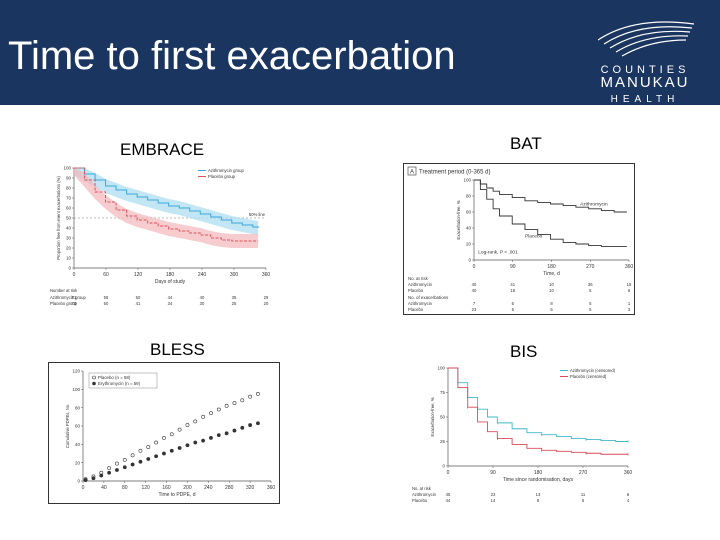 The height and width of the screenshot is (540, 720). Describe the element at coordinates (78, 426) in the screenshot. I see `bless-y-tick-label: 60` at that location.